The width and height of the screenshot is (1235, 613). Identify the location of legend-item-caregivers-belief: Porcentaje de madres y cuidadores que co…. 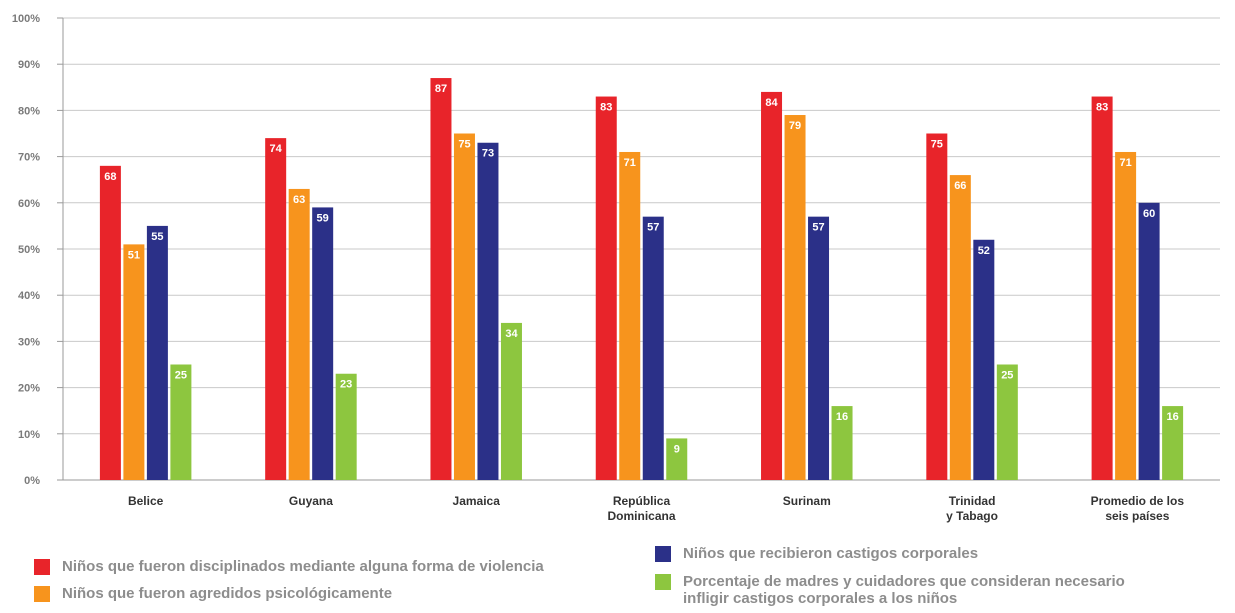
(890, 590).